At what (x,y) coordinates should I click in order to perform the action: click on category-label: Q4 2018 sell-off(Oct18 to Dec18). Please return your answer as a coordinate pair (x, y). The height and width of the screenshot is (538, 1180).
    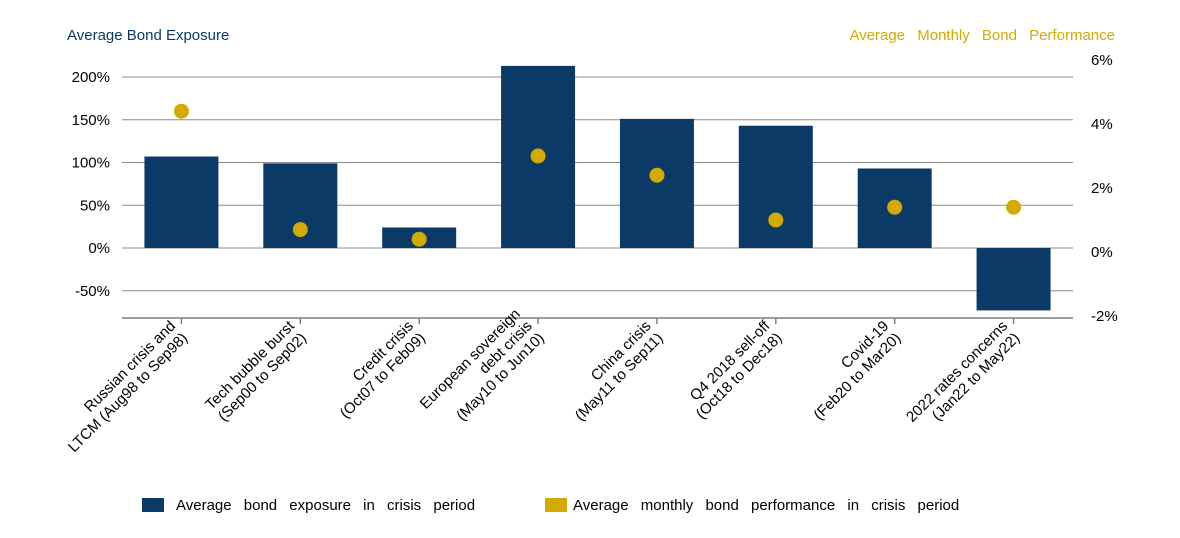
    Looking at the image, I should click on (733, 369).